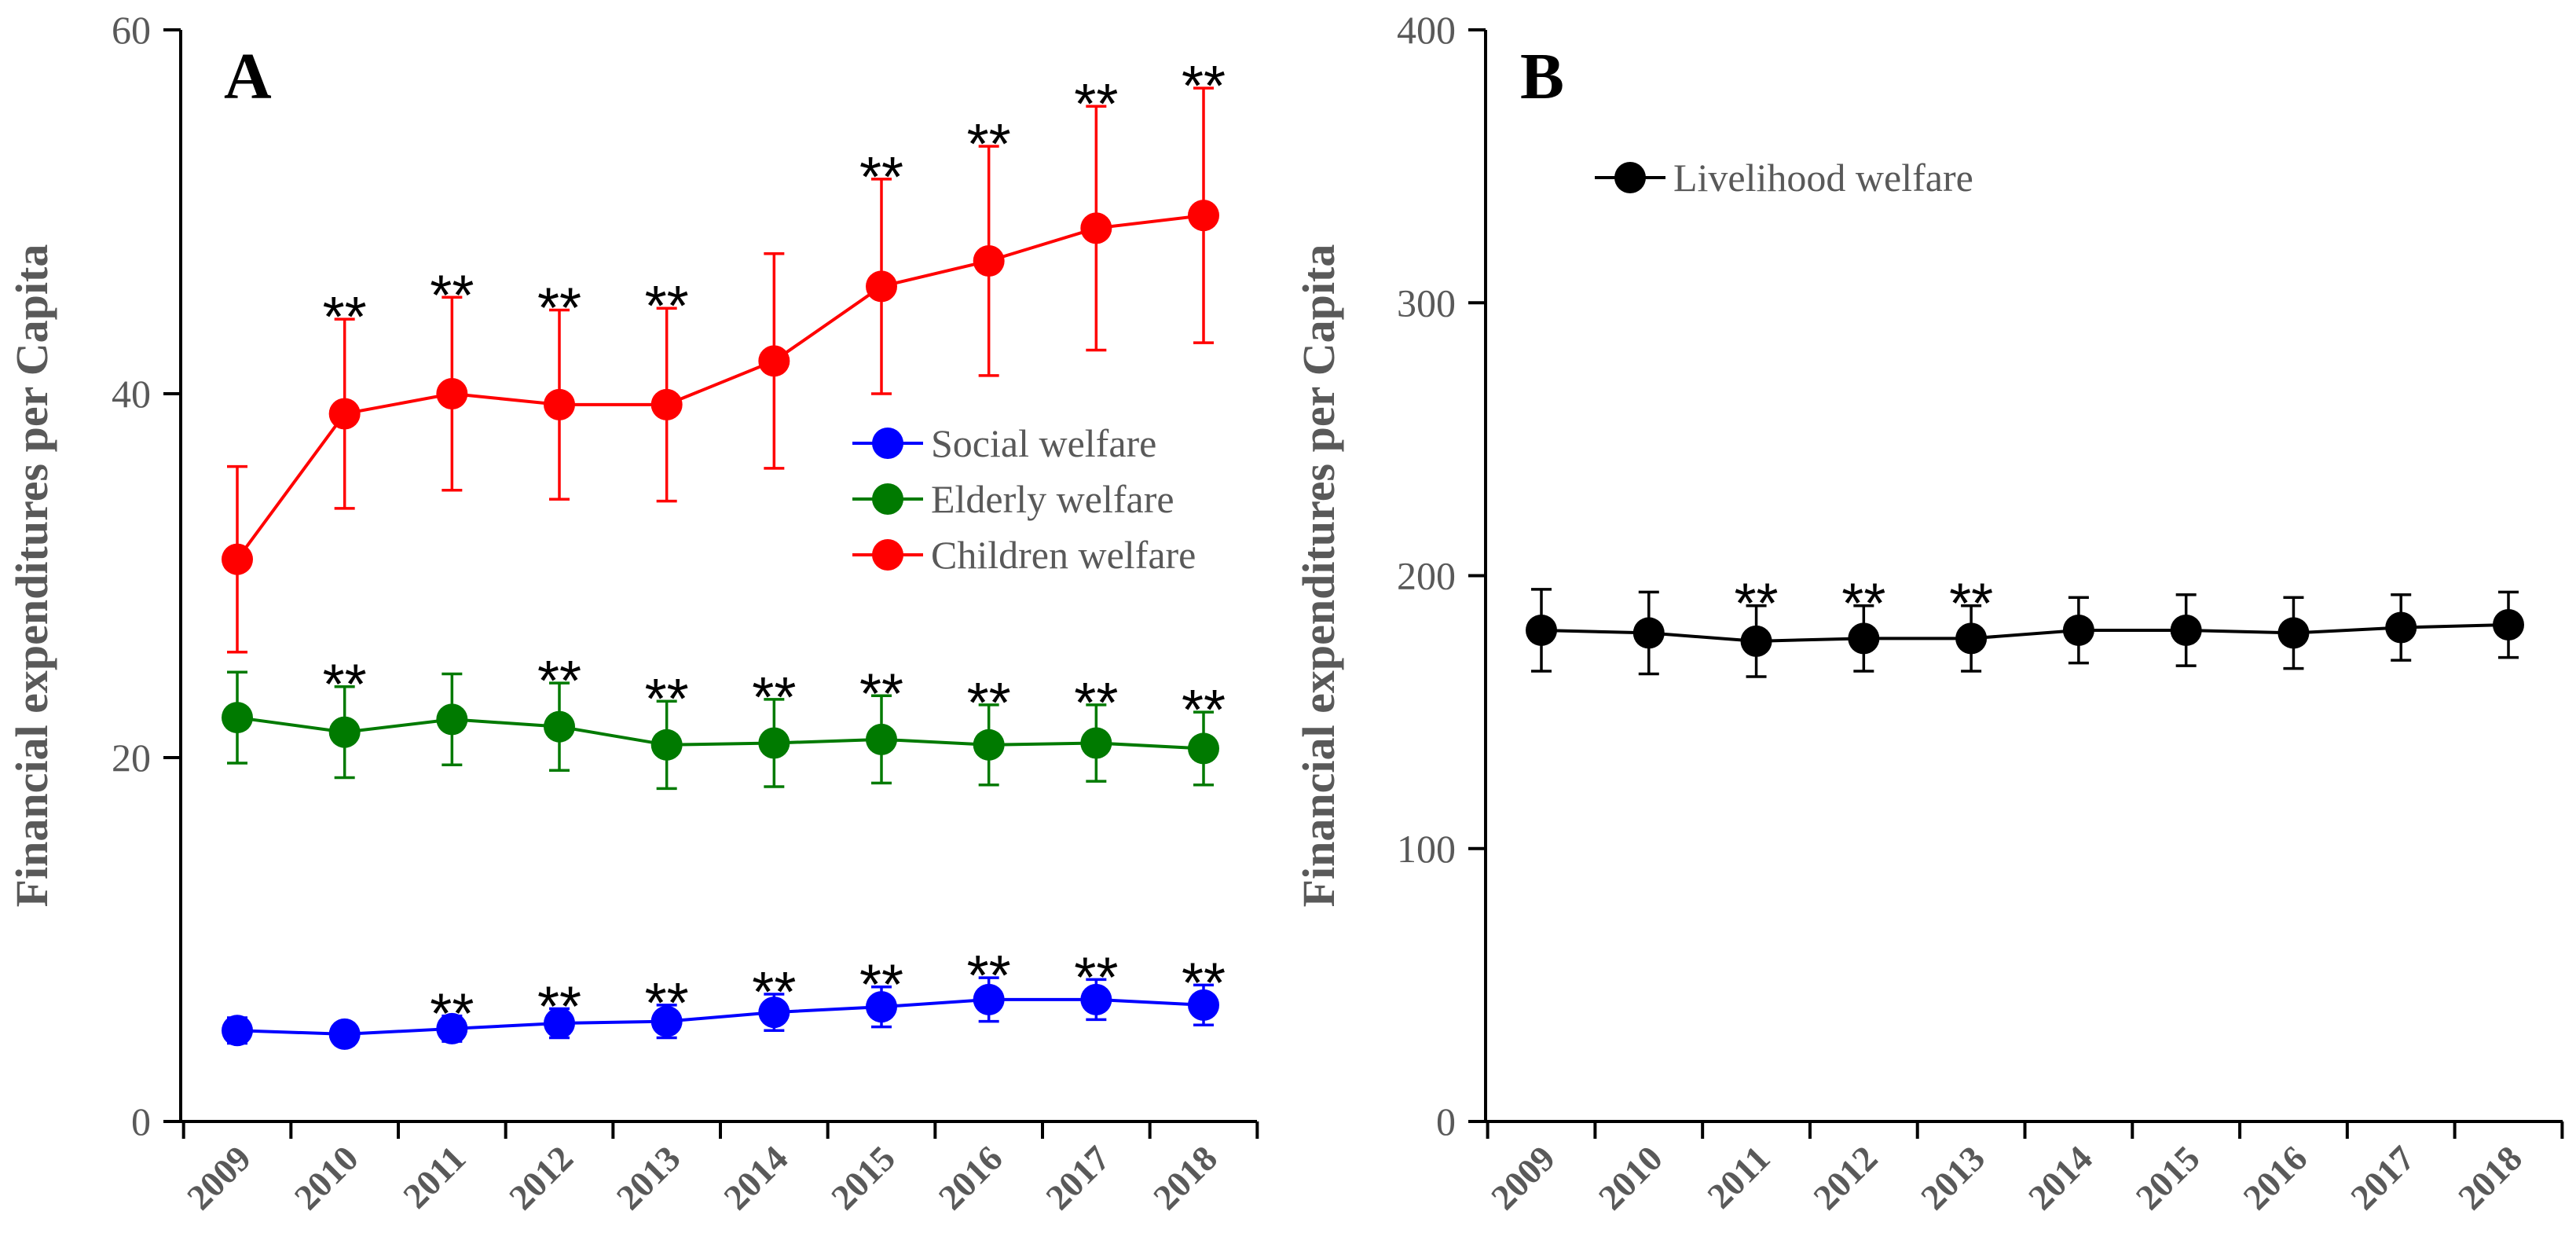 The image size is (2576, 1259). What do you see at coordinates (248, 76) in the screenshot?
I see `panel-label: A` at bounding box center [248, 76].